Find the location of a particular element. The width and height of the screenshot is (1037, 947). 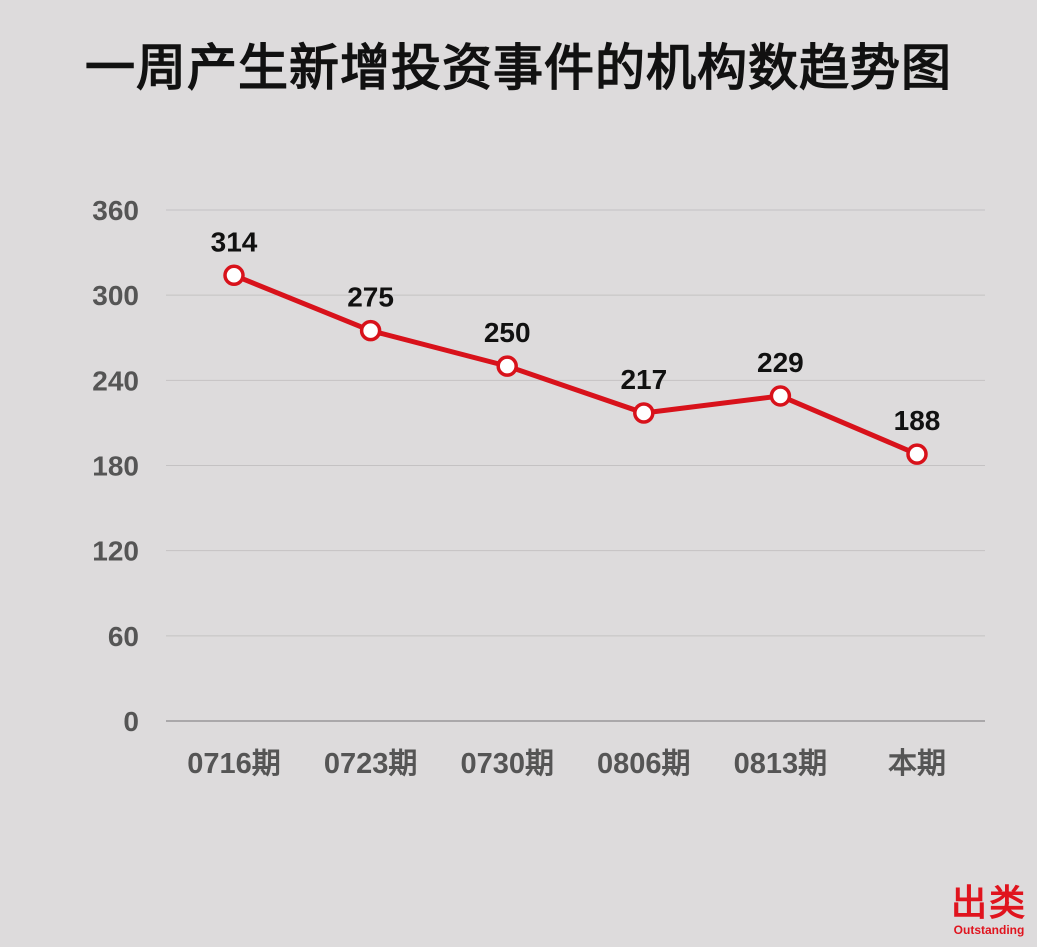

x-tick-label: 0730期 is located at coordinates (507, 763).